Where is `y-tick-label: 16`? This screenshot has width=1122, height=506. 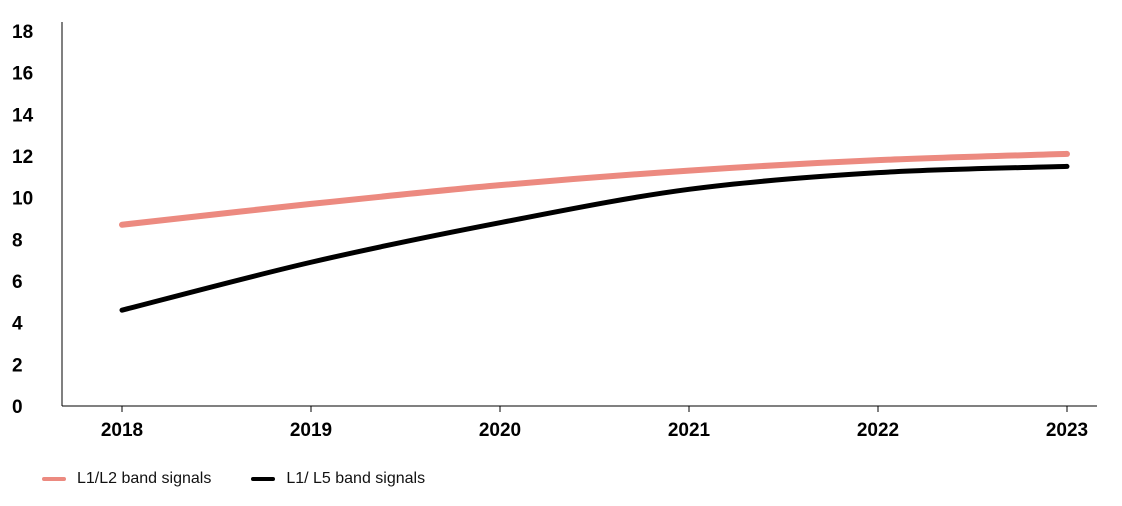 y-tick-label: 16 is located at coordinates (22, 74).